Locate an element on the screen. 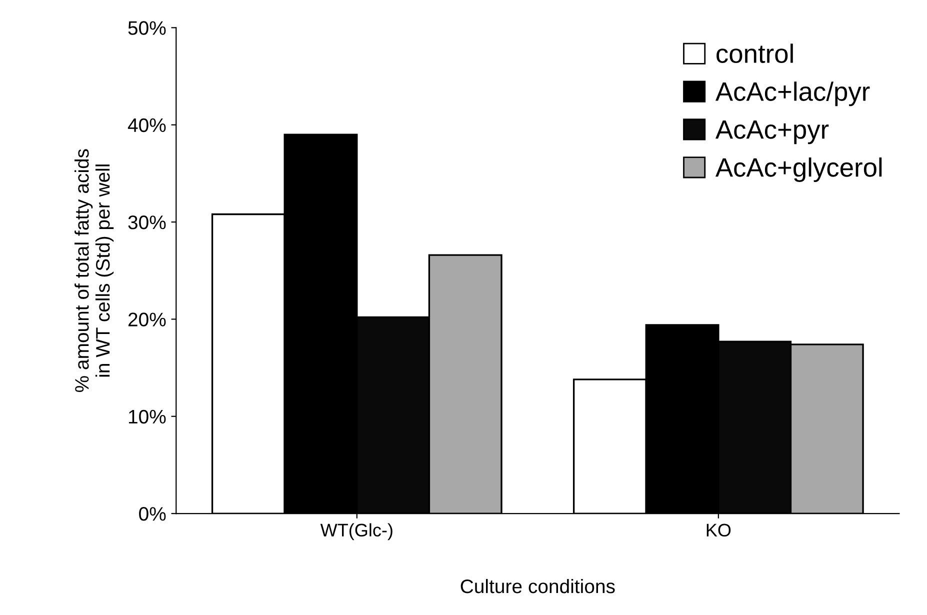  y-axis-title: % amount of total fatty acids in WT cells (Std) per well is located at coordinates (94, 270).